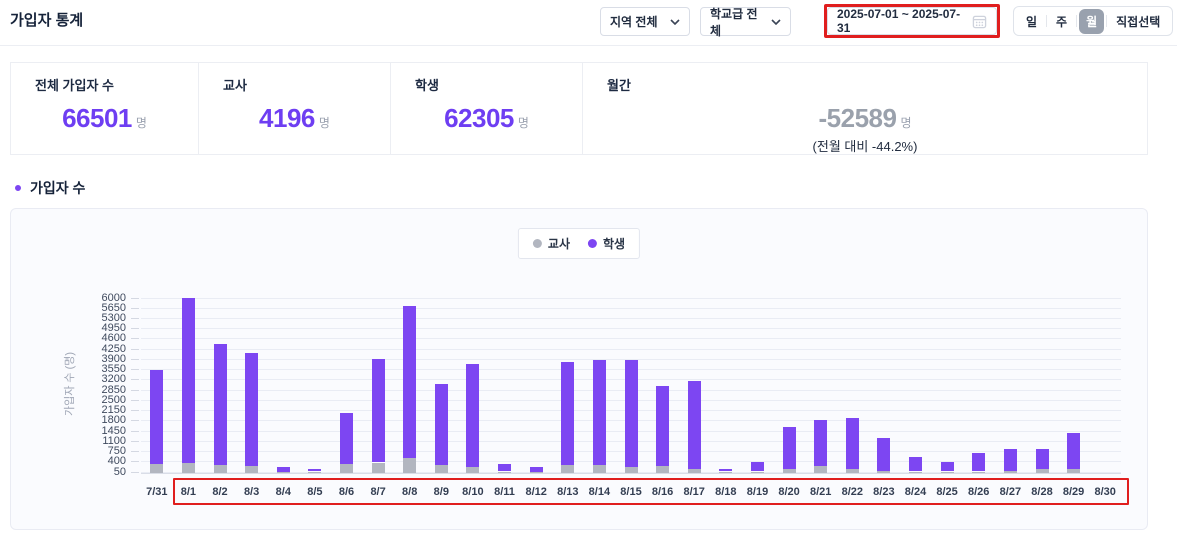 This screenshot has width=1177, height=543. I want to click on x-axis-label: 8/28, so click(1042, 492).